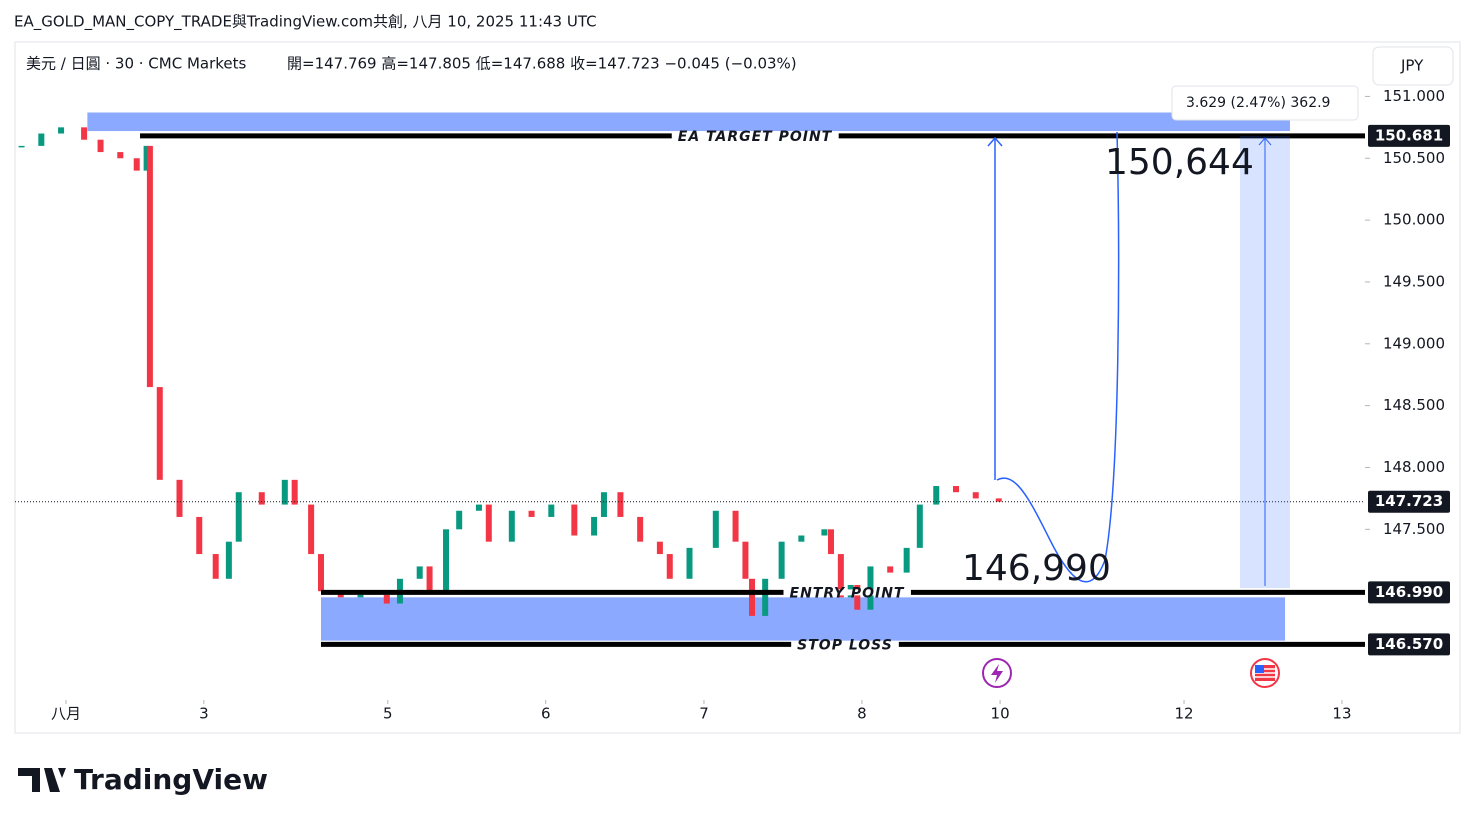 The width and height of the screenshot is (1475, 828). Describe the element at coordinates (388, 714) in the screenshot. I see `x-tick-label: 5` at that location.